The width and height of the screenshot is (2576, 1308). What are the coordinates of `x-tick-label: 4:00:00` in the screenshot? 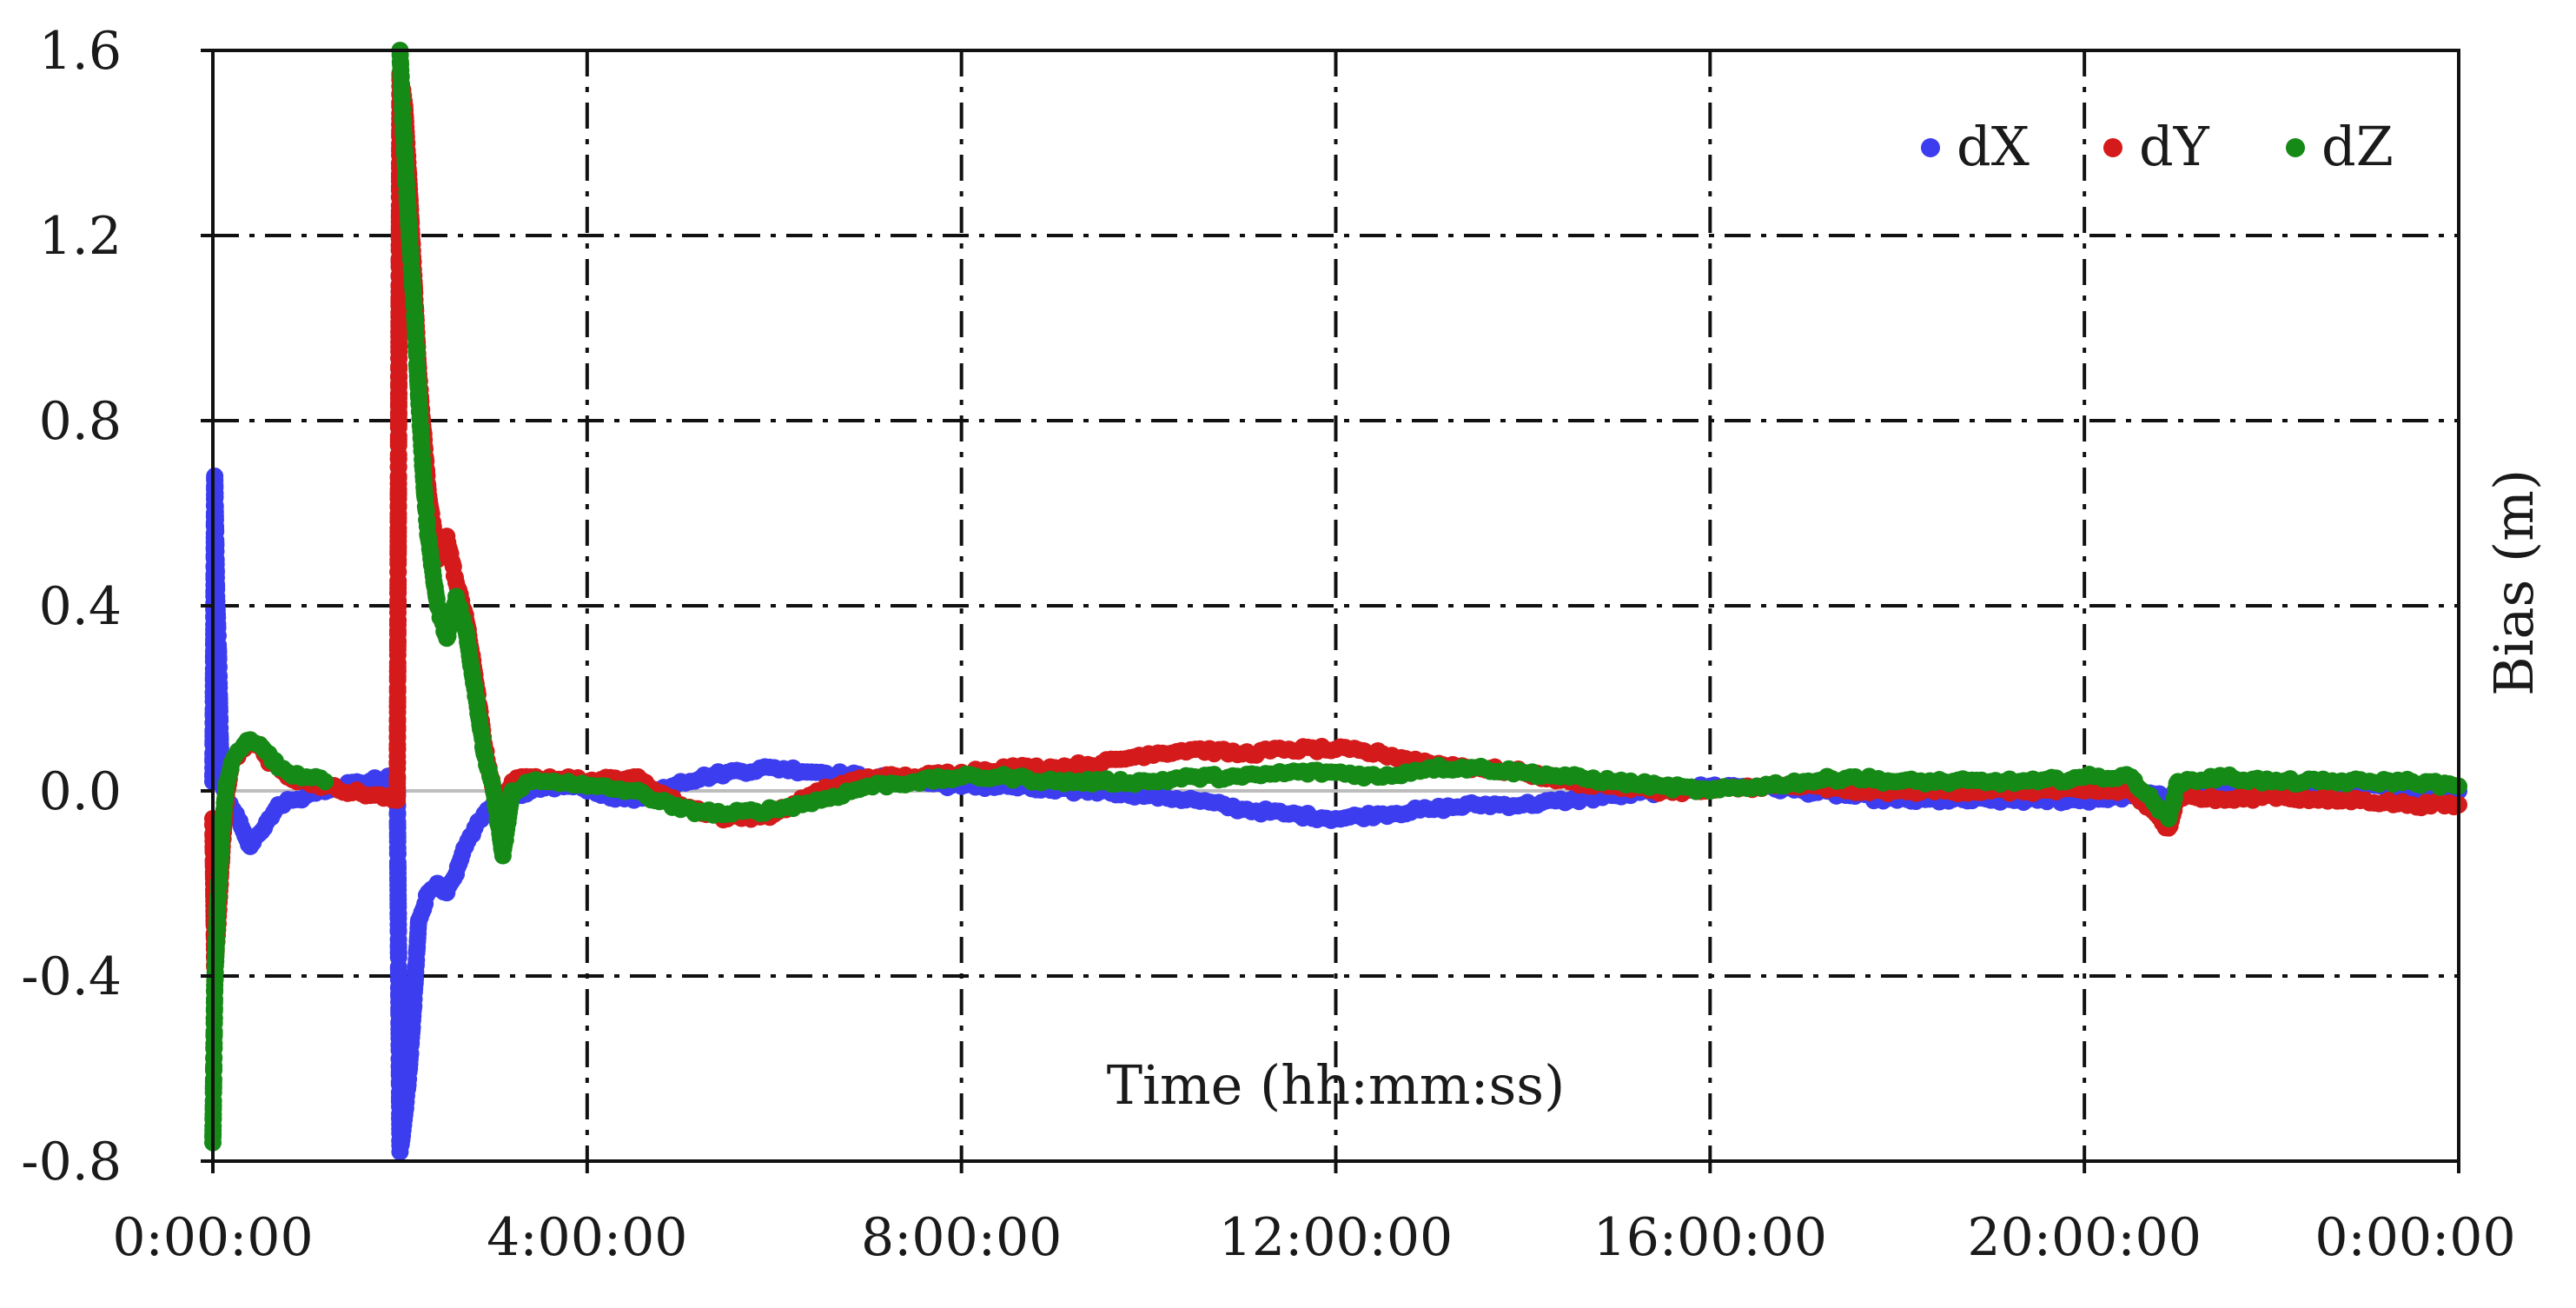 It's located at (587, 1237).